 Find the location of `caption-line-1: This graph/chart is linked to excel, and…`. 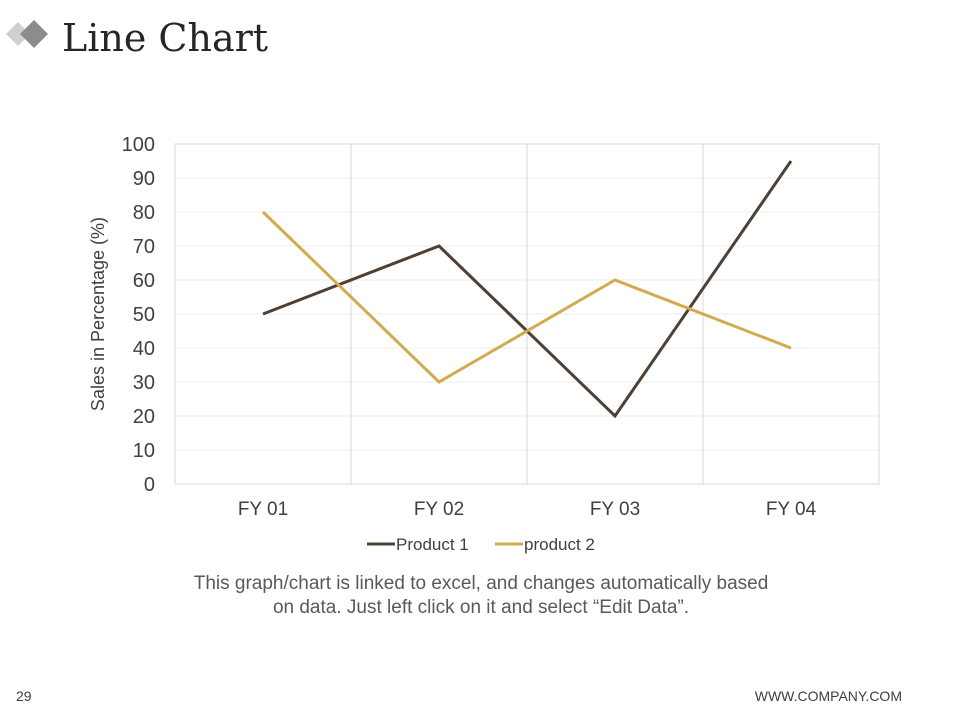

caption-line-1: This graph/chart is linked to excel, and… is located at coordinates (481, 583).